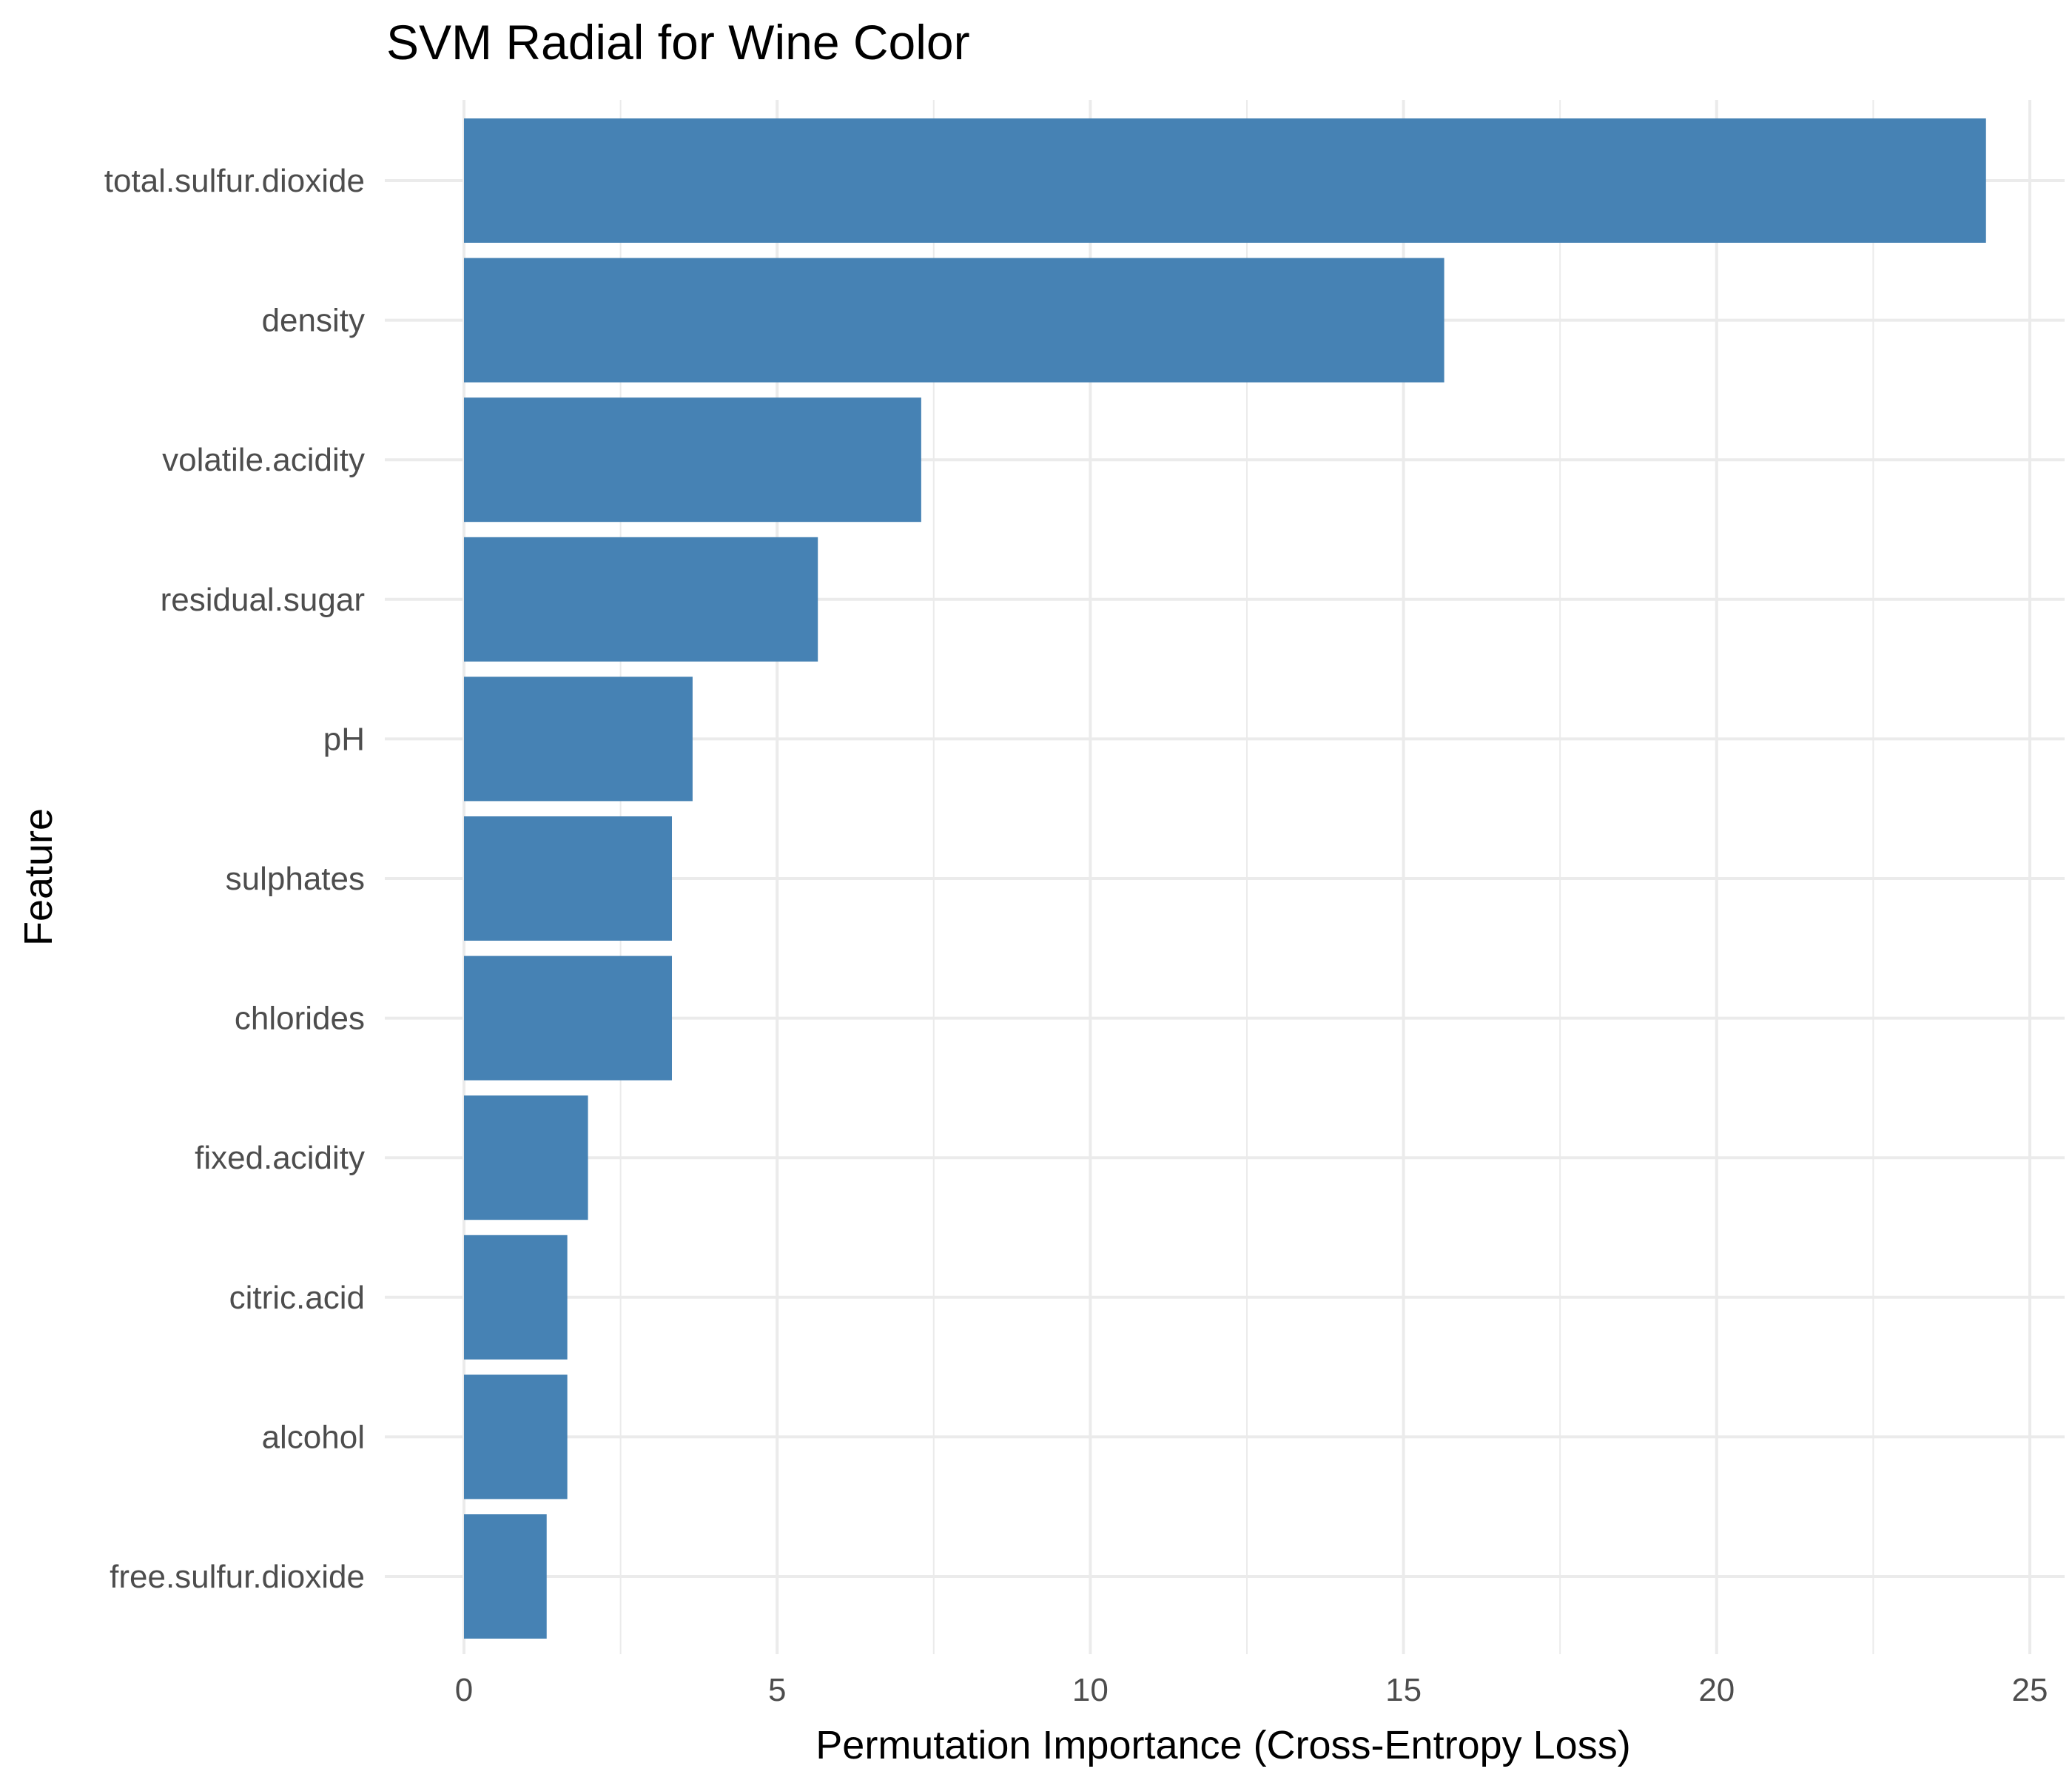 Image resolution: width=2072 pixels, height=1780 pixels. I want to click on y-tick-label: alcohol, so click(313, 1437).